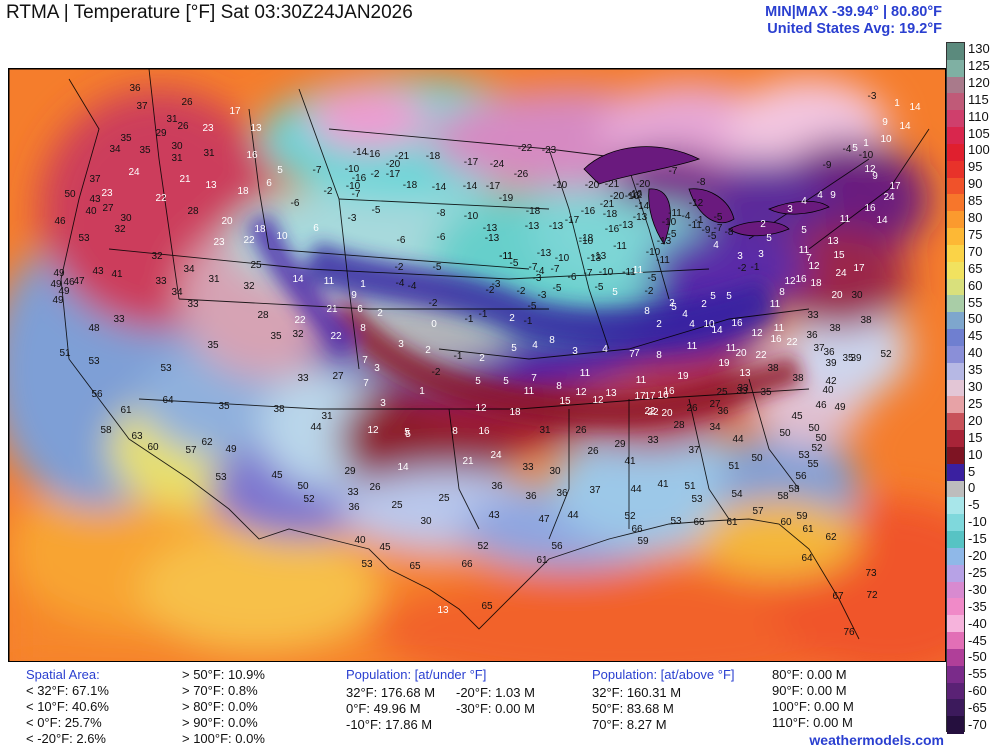  I want to click on colorbar-tick-label: 95, so click(975, 167).